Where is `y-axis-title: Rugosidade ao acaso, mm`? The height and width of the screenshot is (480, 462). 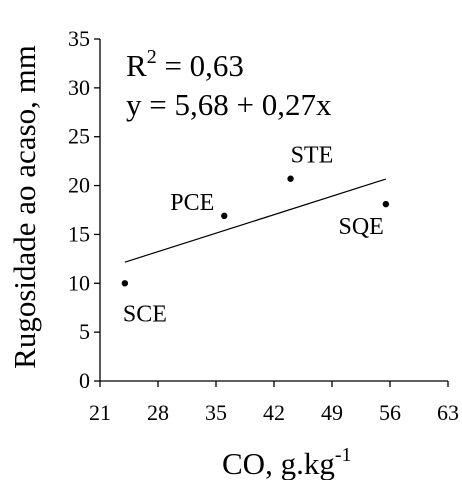
y-axis-title: Rugosidade ao acaso, mm is located at coordinates (24, 207).